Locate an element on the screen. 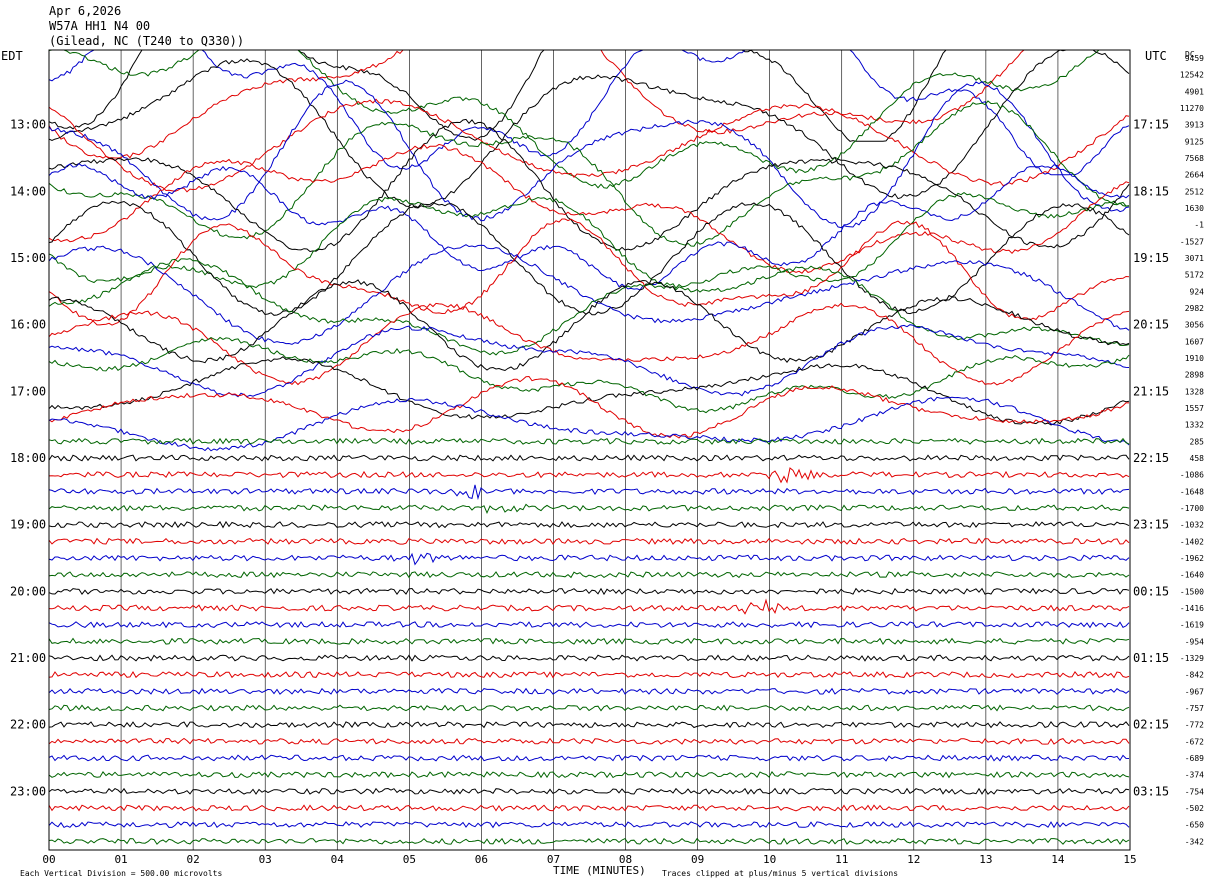  dc-offset-label: -772 is located at coordinates (1194, 725).